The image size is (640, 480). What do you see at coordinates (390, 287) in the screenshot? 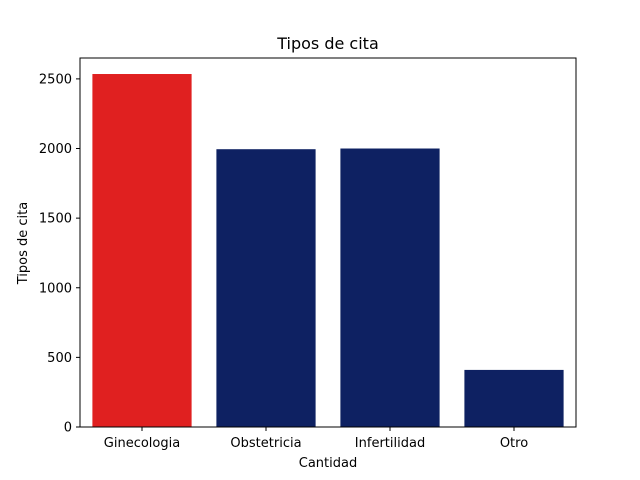
I see `bar-infertilidad` at bounding box center [390, 287].